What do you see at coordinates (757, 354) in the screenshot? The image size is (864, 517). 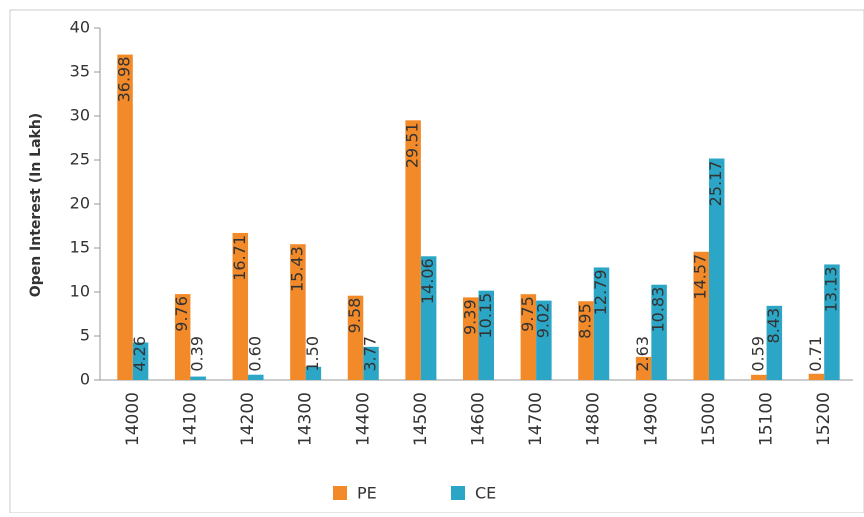 I see `data-label: 0.59` at bounding box center [757, 354].